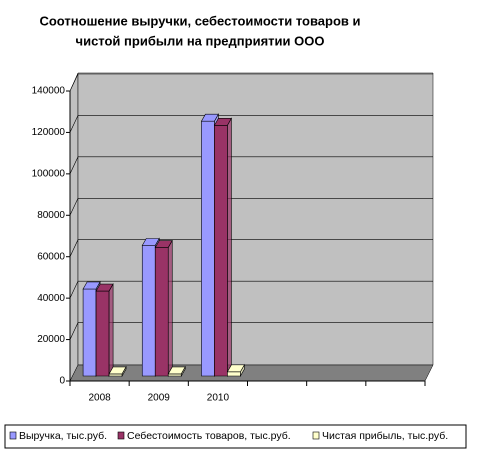  What do you see at coordinates (63, 436) in the screenshot?
I see `legend-label: Выручка, тыс.руб.` at bounding box center [63, 436].